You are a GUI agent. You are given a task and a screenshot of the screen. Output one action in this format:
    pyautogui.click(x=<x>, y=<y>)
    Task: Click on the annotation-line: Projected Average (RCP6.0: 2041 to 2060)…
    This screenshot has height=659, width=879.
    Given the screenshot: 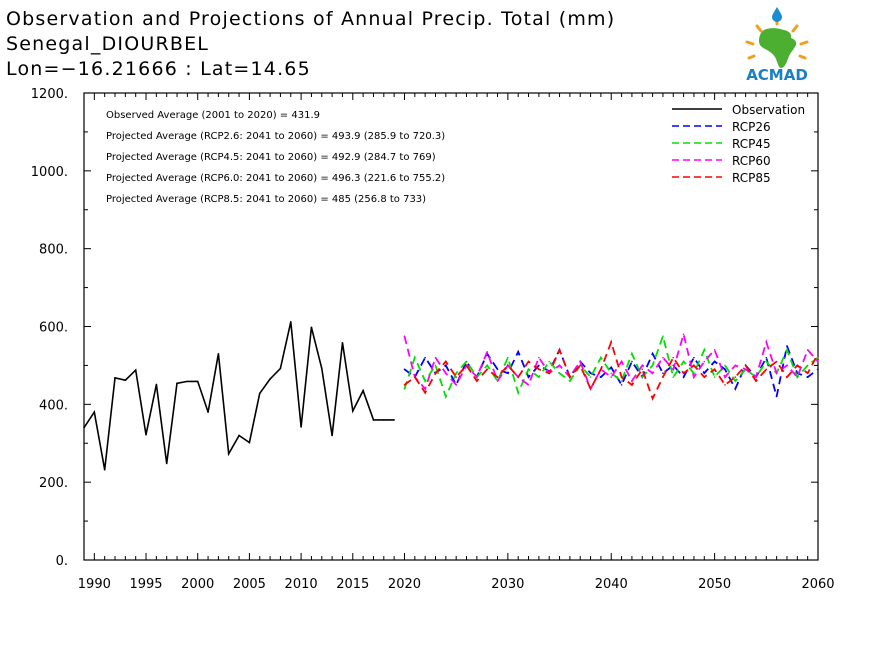 What is the action you would take?
    pyautogui.click(x=275, y=178)
    